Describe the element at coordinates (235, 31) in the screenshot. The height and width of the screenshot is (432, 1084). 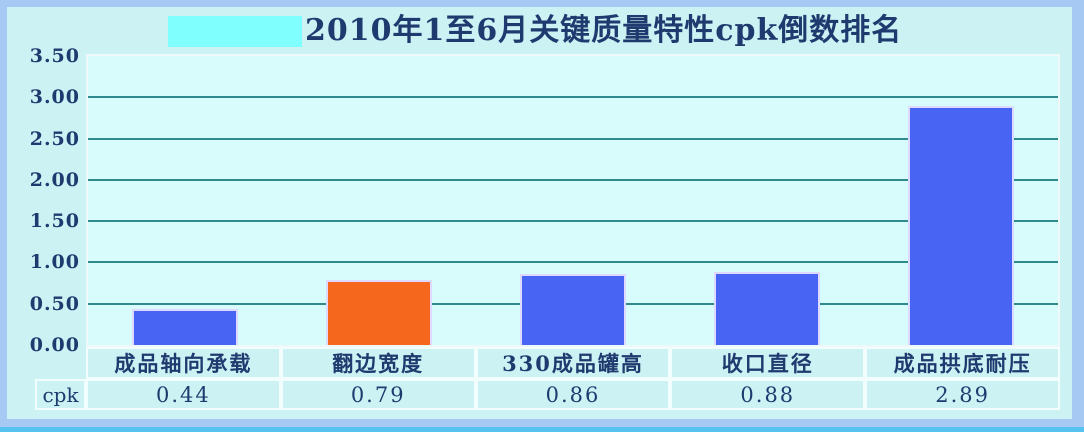
I see `title-highlight-rect` at that location.